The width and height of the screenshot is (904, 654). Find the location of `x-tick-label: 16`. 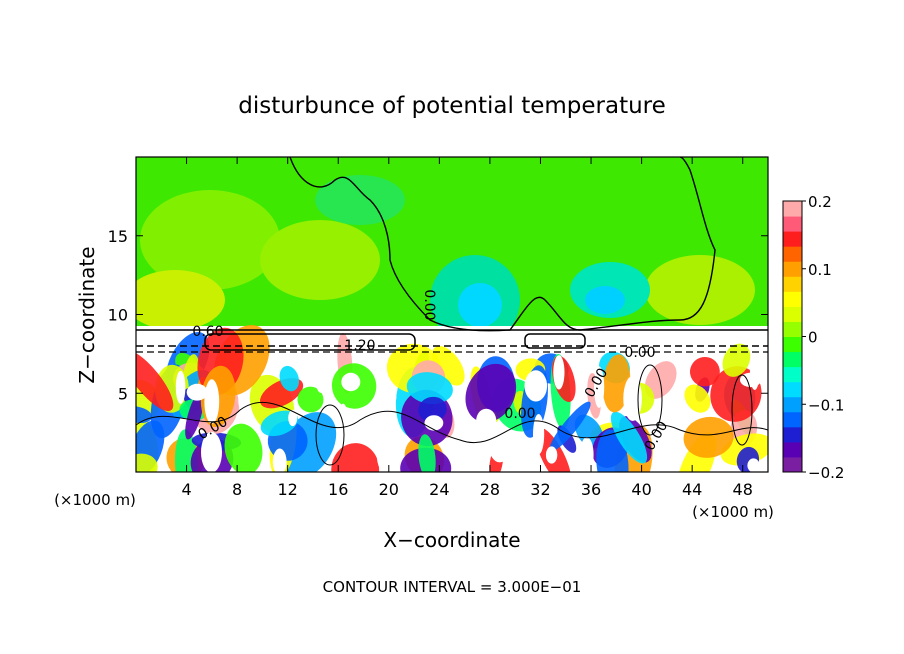

x-tick-label: 16 is located at coordinates (338, 489).